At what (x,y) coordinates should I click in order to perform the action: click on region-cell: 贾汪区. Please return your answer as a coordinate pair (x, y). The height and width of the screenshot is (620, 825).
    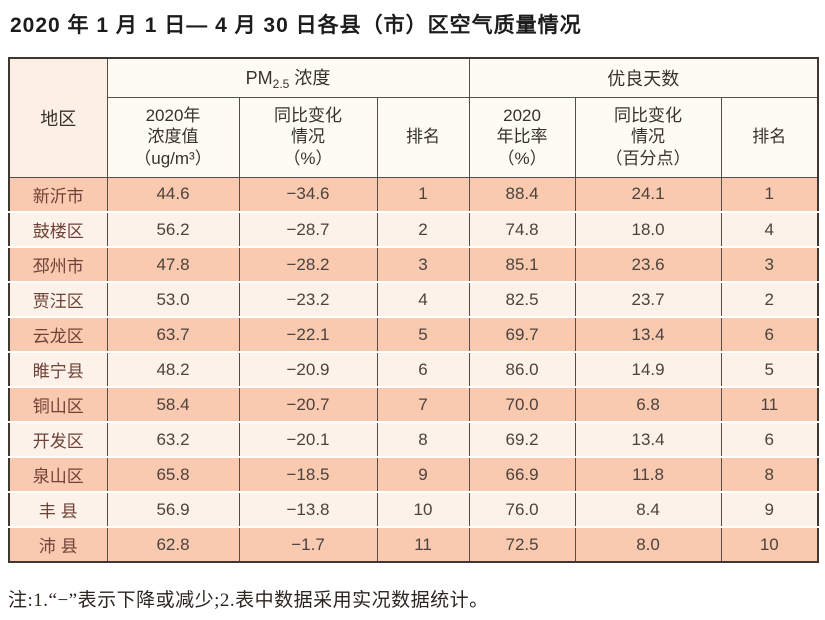
    Looking at the image, I should click on (58, 299).